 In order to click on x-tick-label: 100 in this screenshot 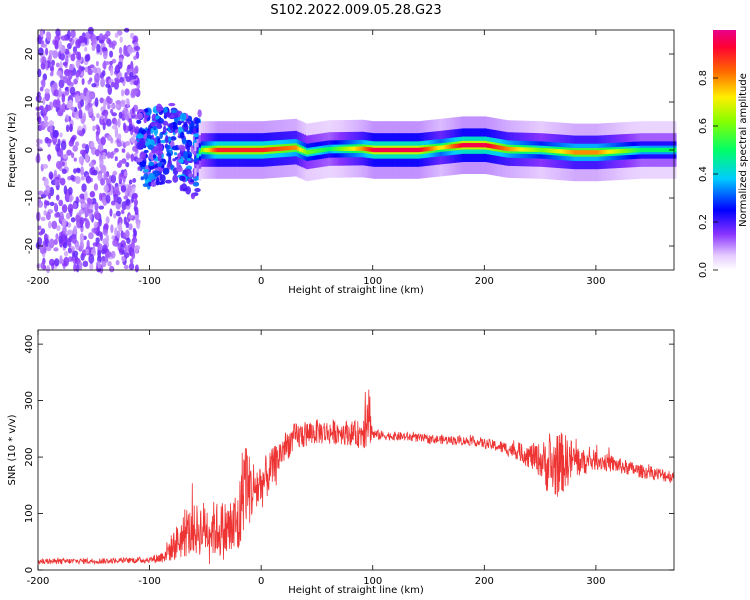, I will do `click(372, 281)`.